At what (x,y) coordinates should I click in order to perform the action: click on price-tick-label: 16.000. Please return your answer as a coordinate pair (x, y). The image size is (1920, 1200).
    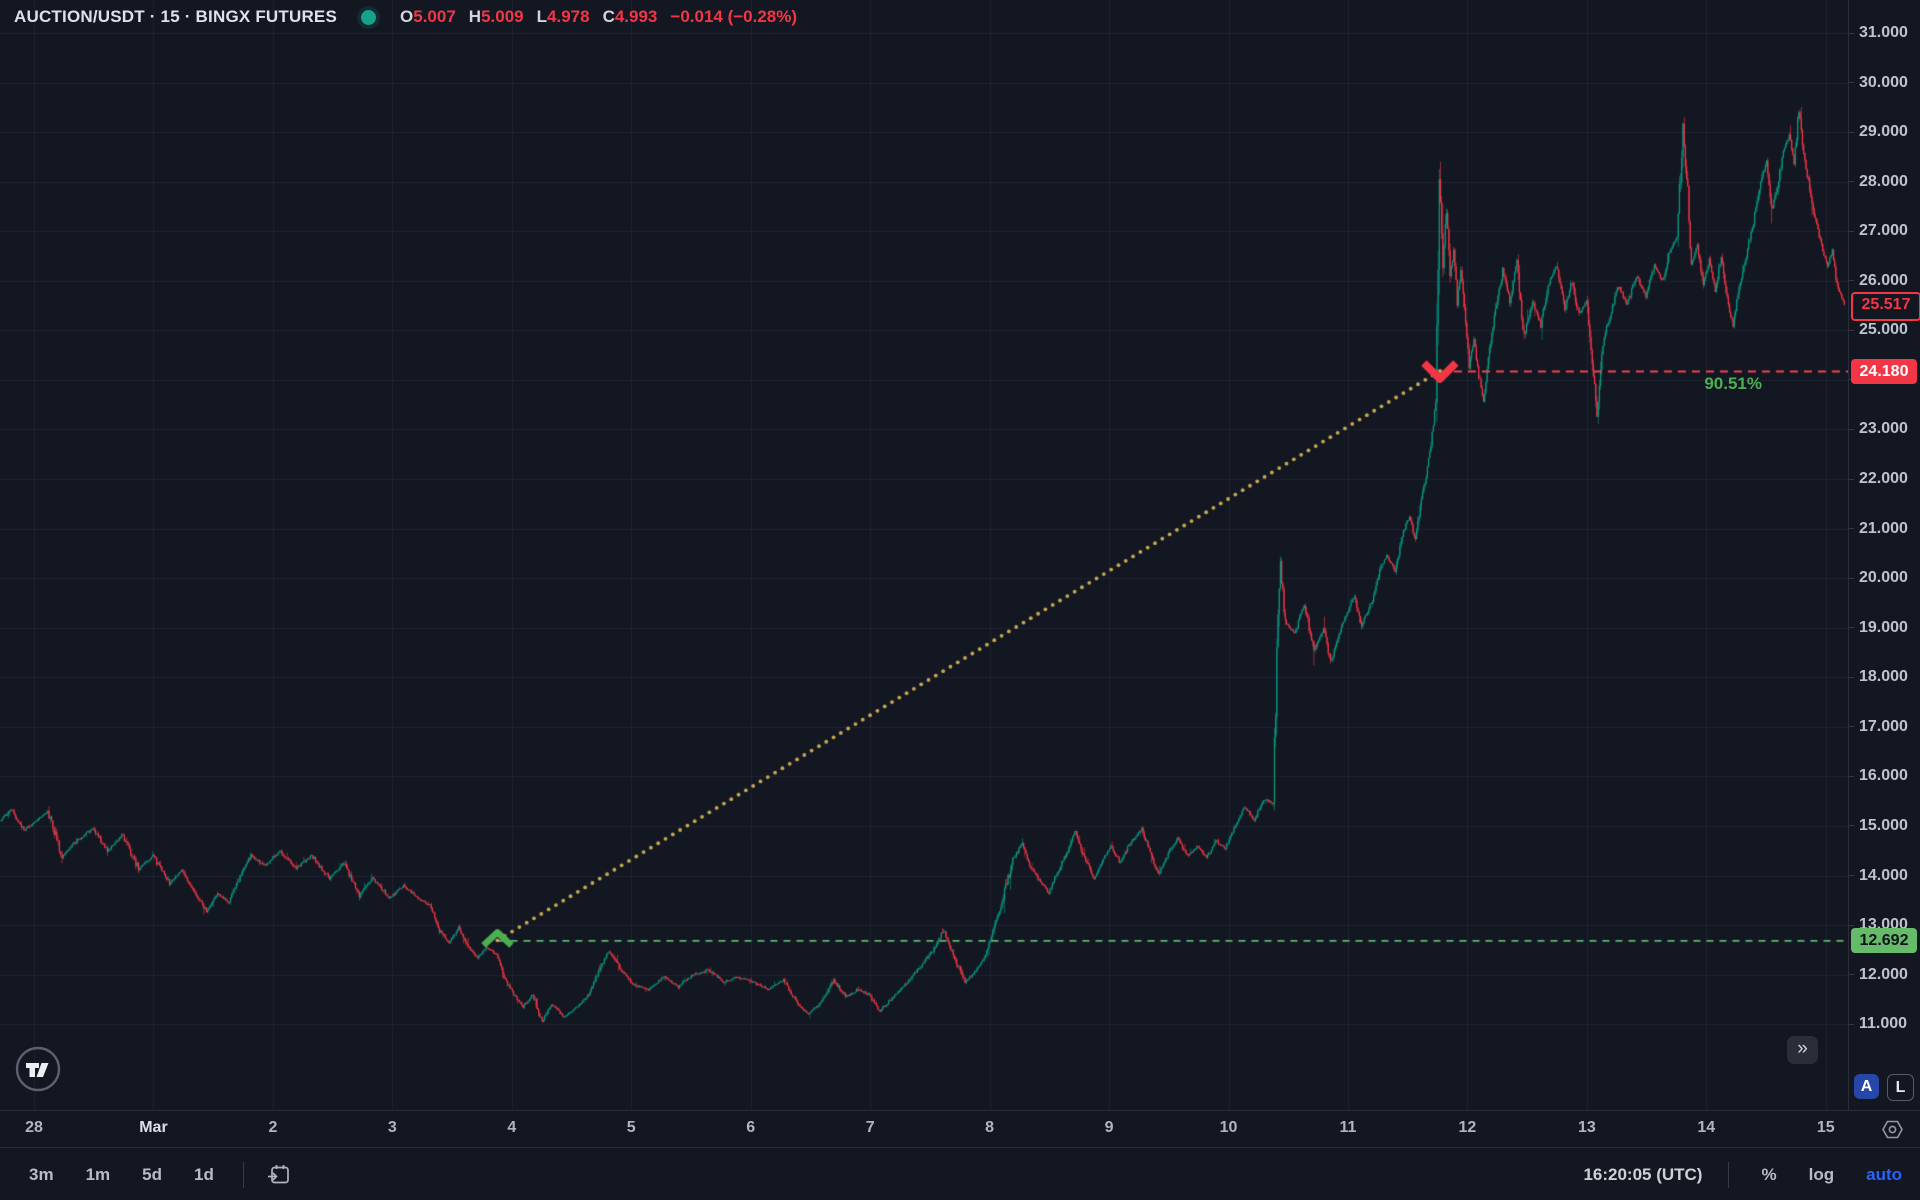
    Looking at the image, I should click on (1883, 776).